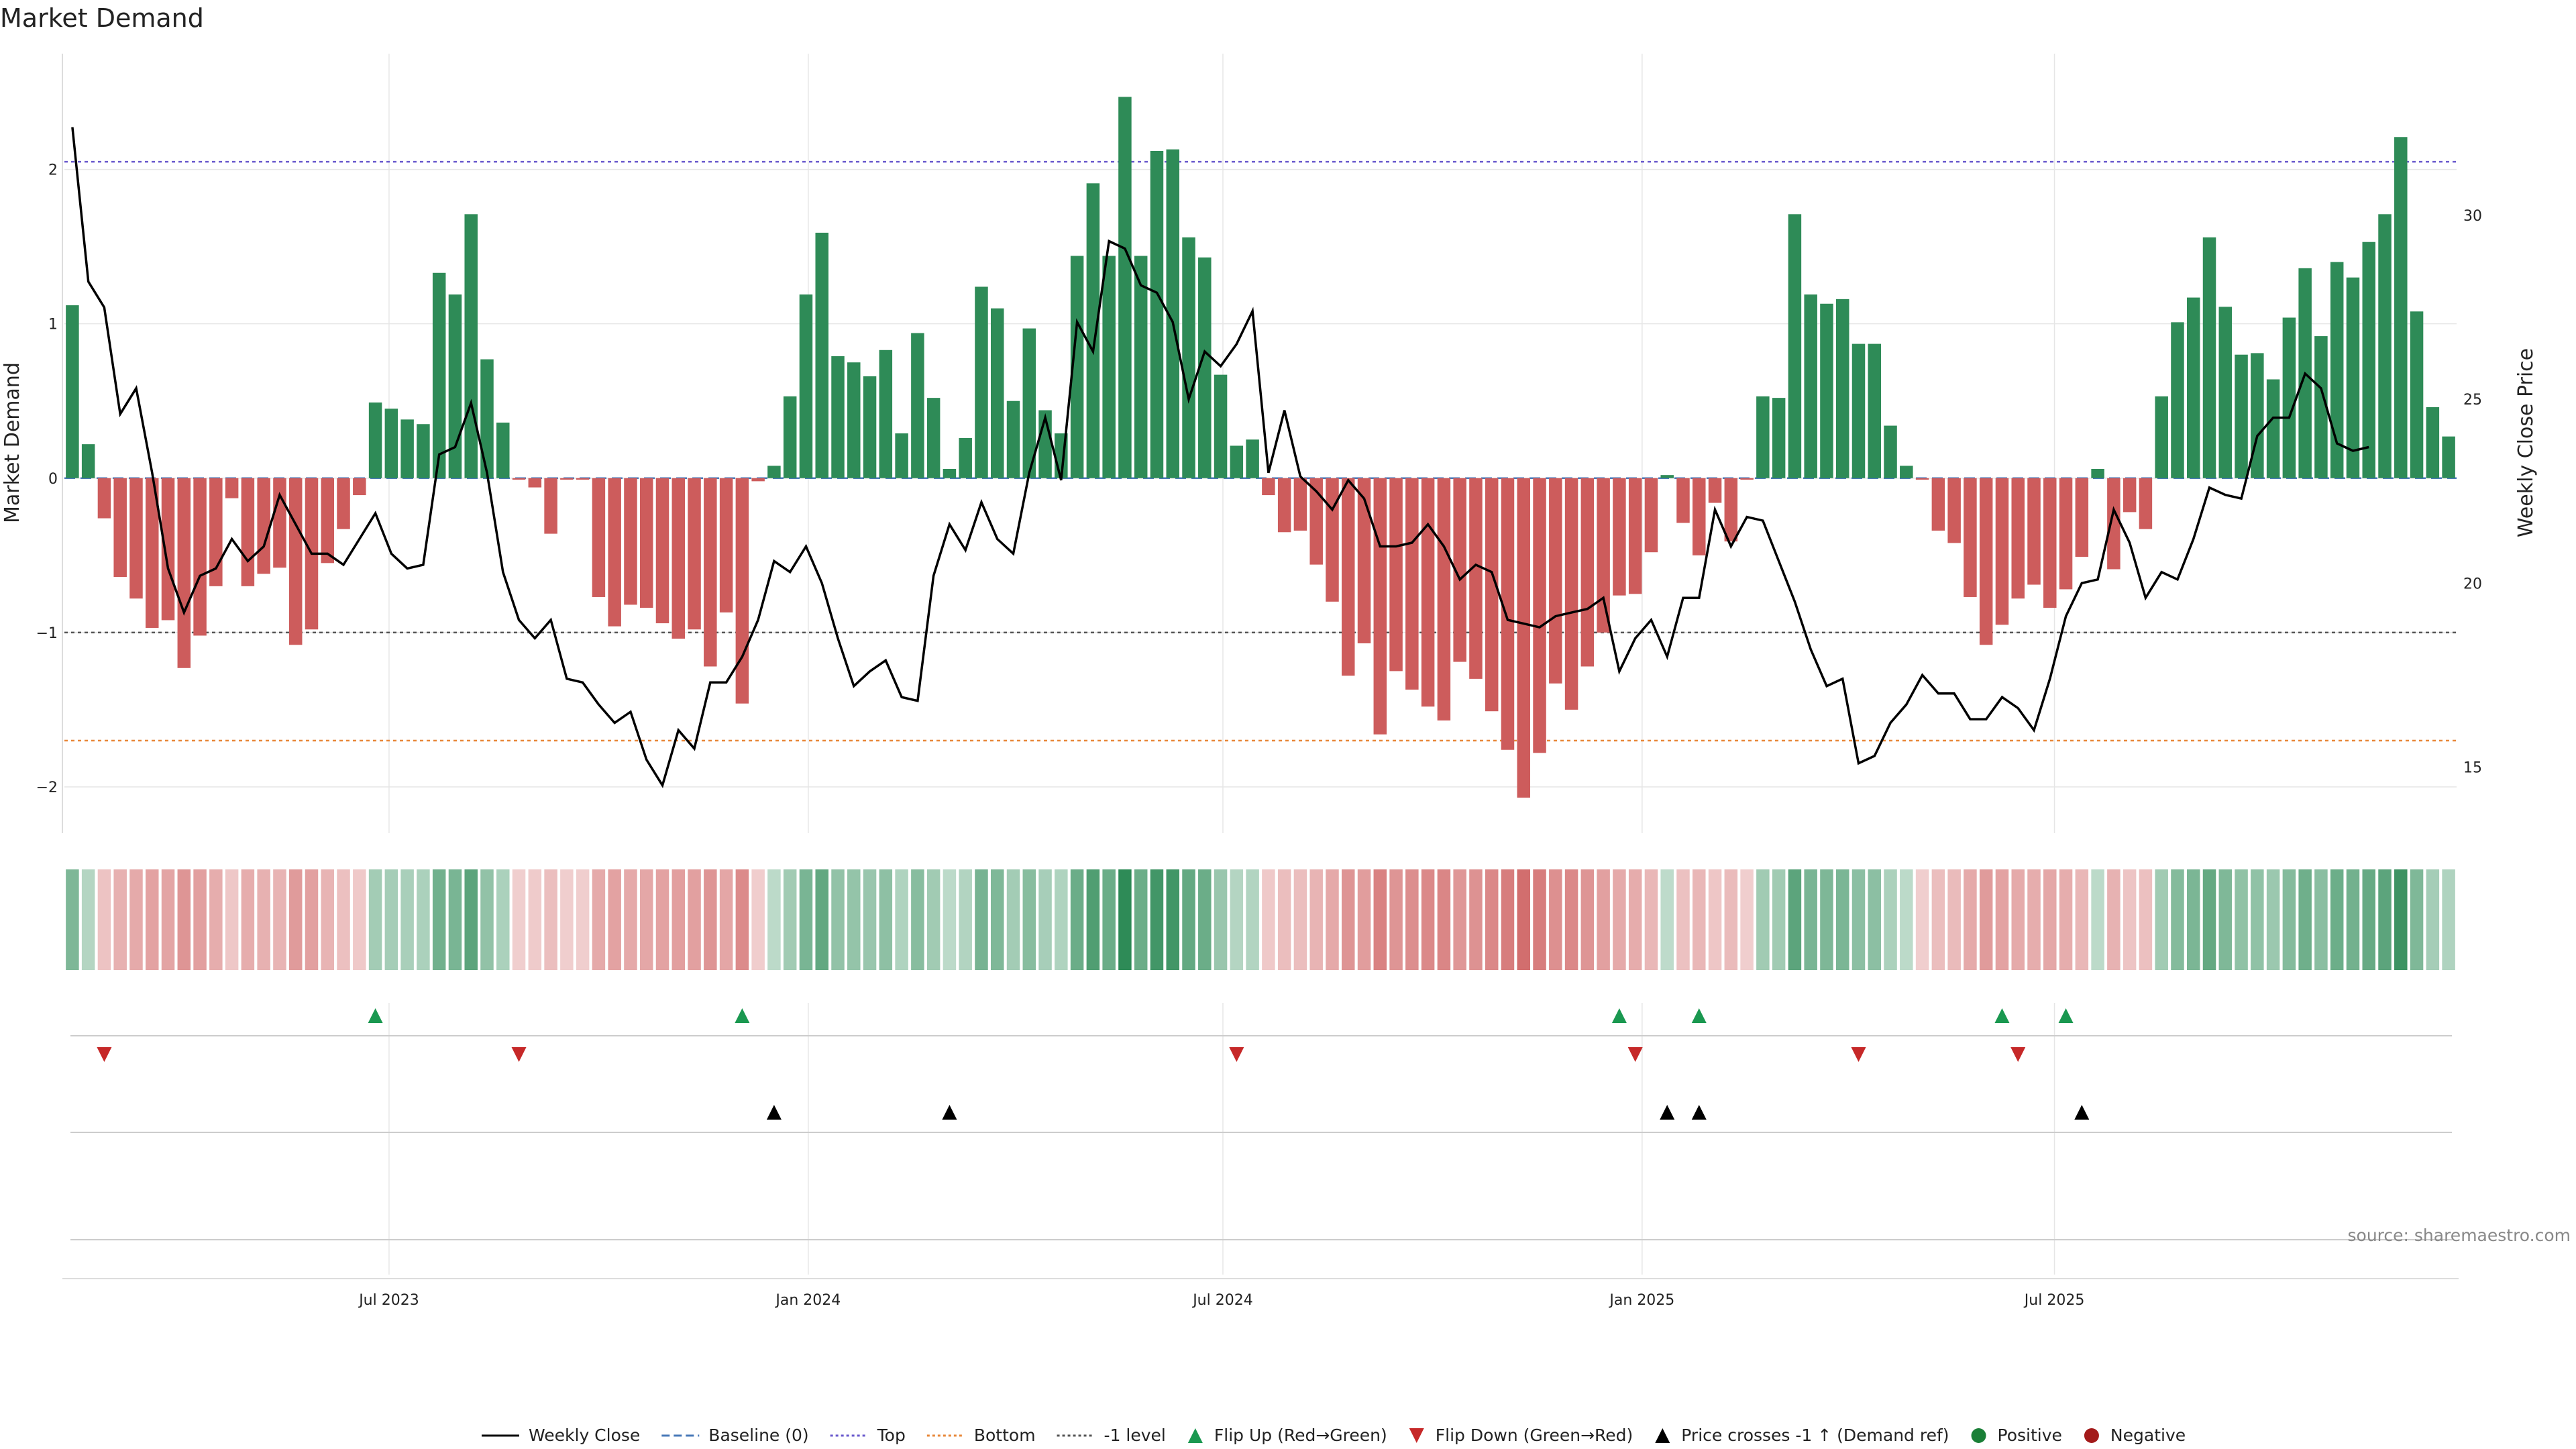 The width and height of the screenshot is (2576, 1449). I want to click on y2-tick-label: 15, so click(2472, 767).